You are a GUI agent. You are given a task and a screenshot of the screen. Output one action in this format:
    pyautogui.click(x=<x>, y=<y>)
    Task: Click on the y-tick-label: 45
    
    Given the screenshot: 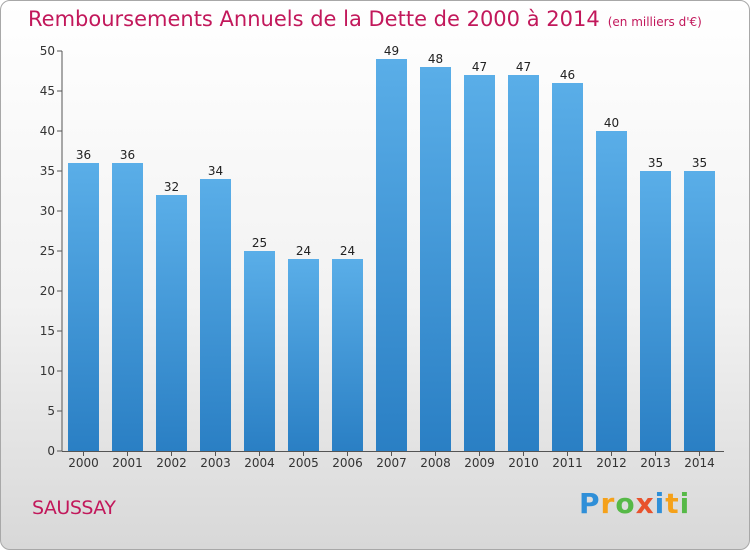 What is the action you would take?
    pyautogui.click(x=47, y=91)
    